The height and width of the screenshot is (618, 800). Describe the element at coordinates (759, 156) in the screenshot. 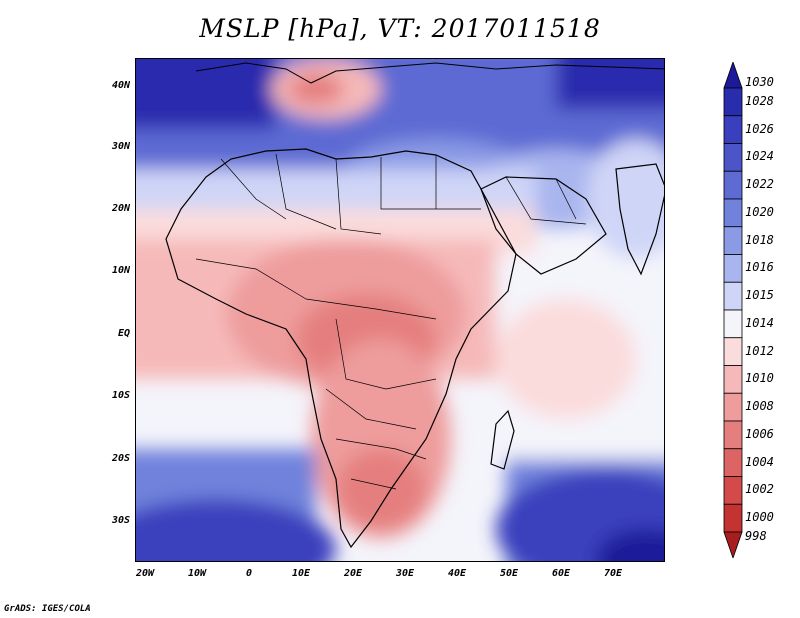

I see `legend-label: 1024` at that location.